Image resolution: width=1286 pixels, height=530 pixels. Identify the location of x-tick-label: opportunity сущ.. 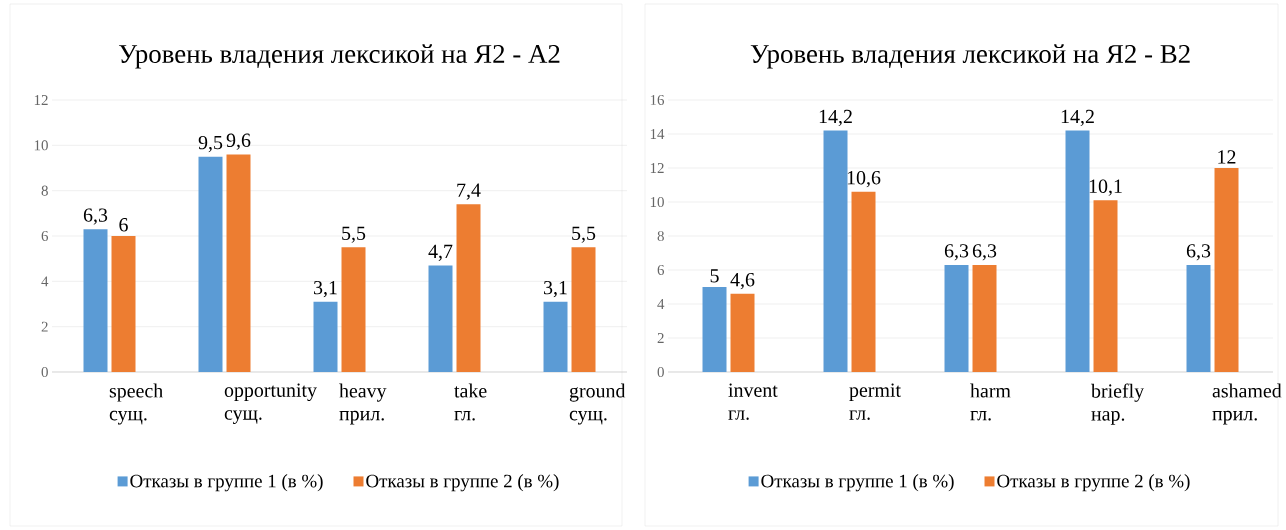
(270, 403).